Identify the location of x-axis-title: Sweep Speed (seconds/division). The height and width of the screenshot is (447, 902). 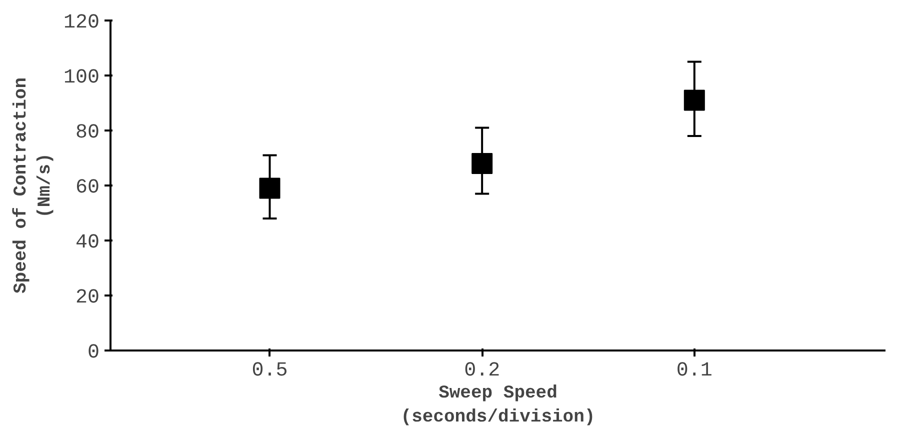
(498, 406).